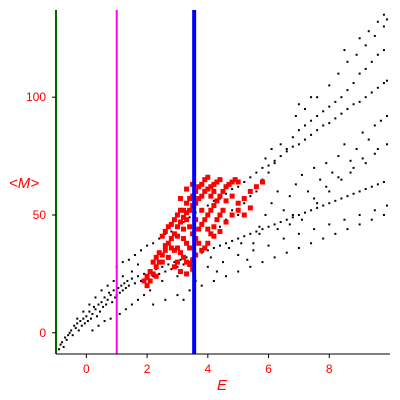 The height and width of the screenshot is (400, 400). I want to click on x-tick-label: 6, so click(268, 369).